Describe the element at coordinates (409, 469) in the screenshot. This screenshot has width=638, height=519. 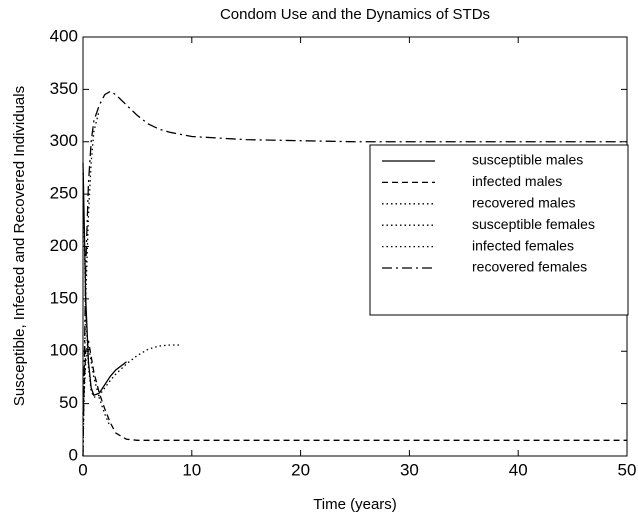
I see `x-tick-label: 30` at that location.